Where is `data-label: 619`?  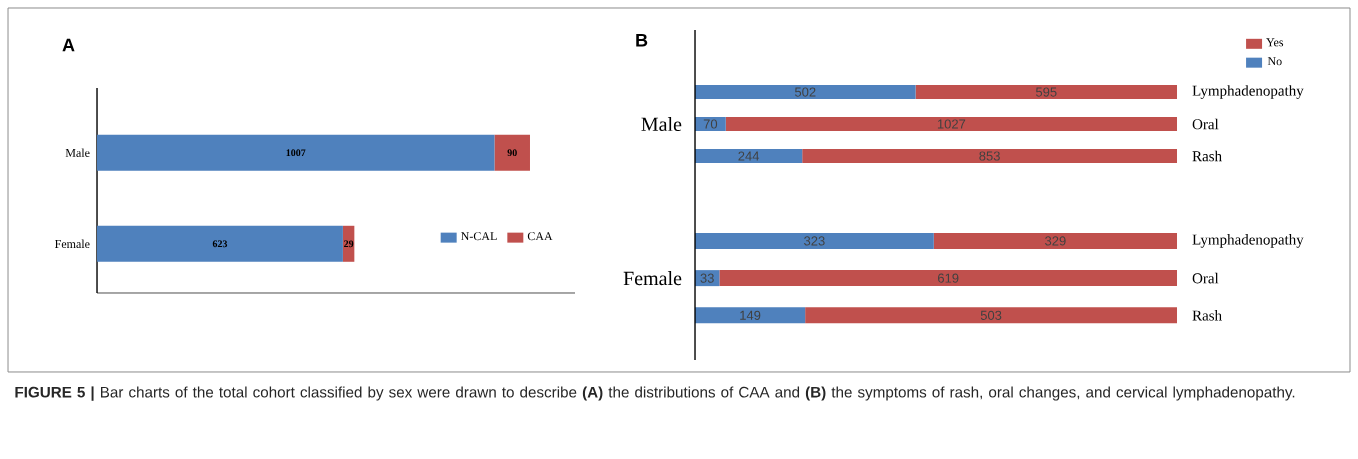 data-label: 619 is located at coordinates (948, 278).